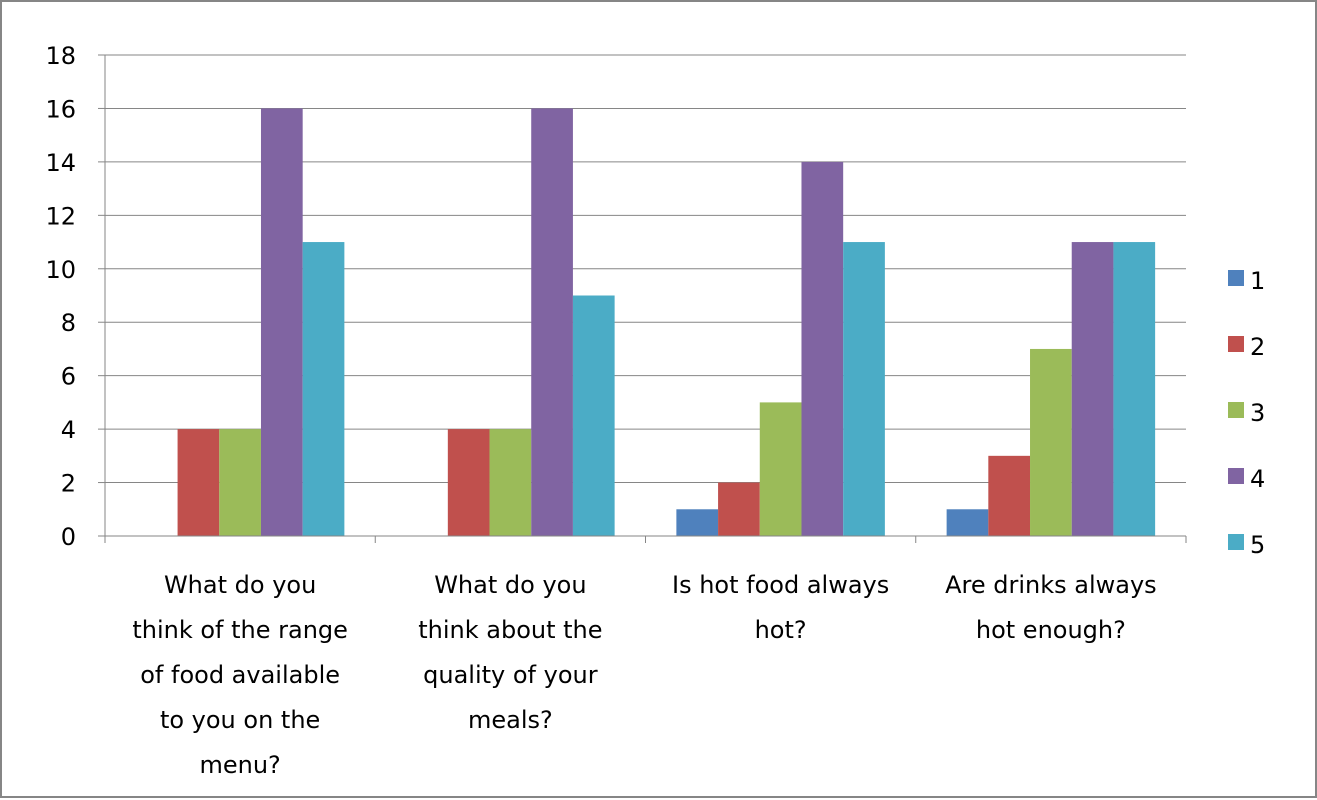 The width and height of the screenshot is (1317, 800). I want to click on category-label: hot enough?, so click(1051, 630).